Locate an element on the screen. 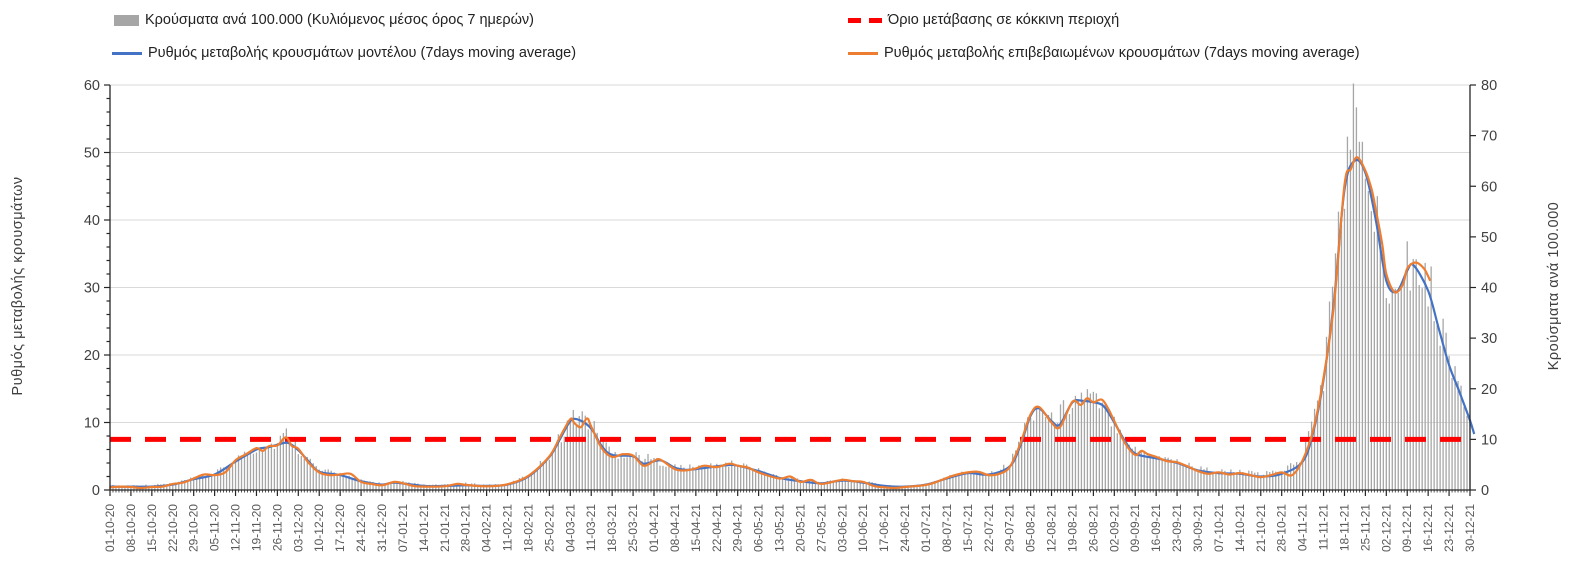  svg-text: 70 is located at coordinates (1489, 137).